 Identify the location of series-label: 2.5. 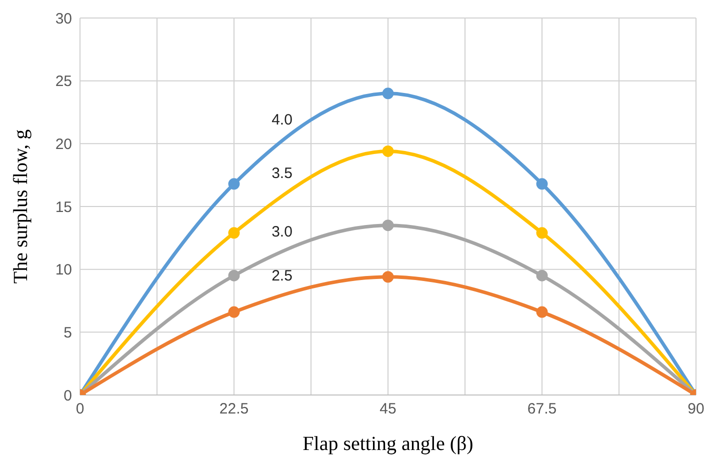
(282, 275).